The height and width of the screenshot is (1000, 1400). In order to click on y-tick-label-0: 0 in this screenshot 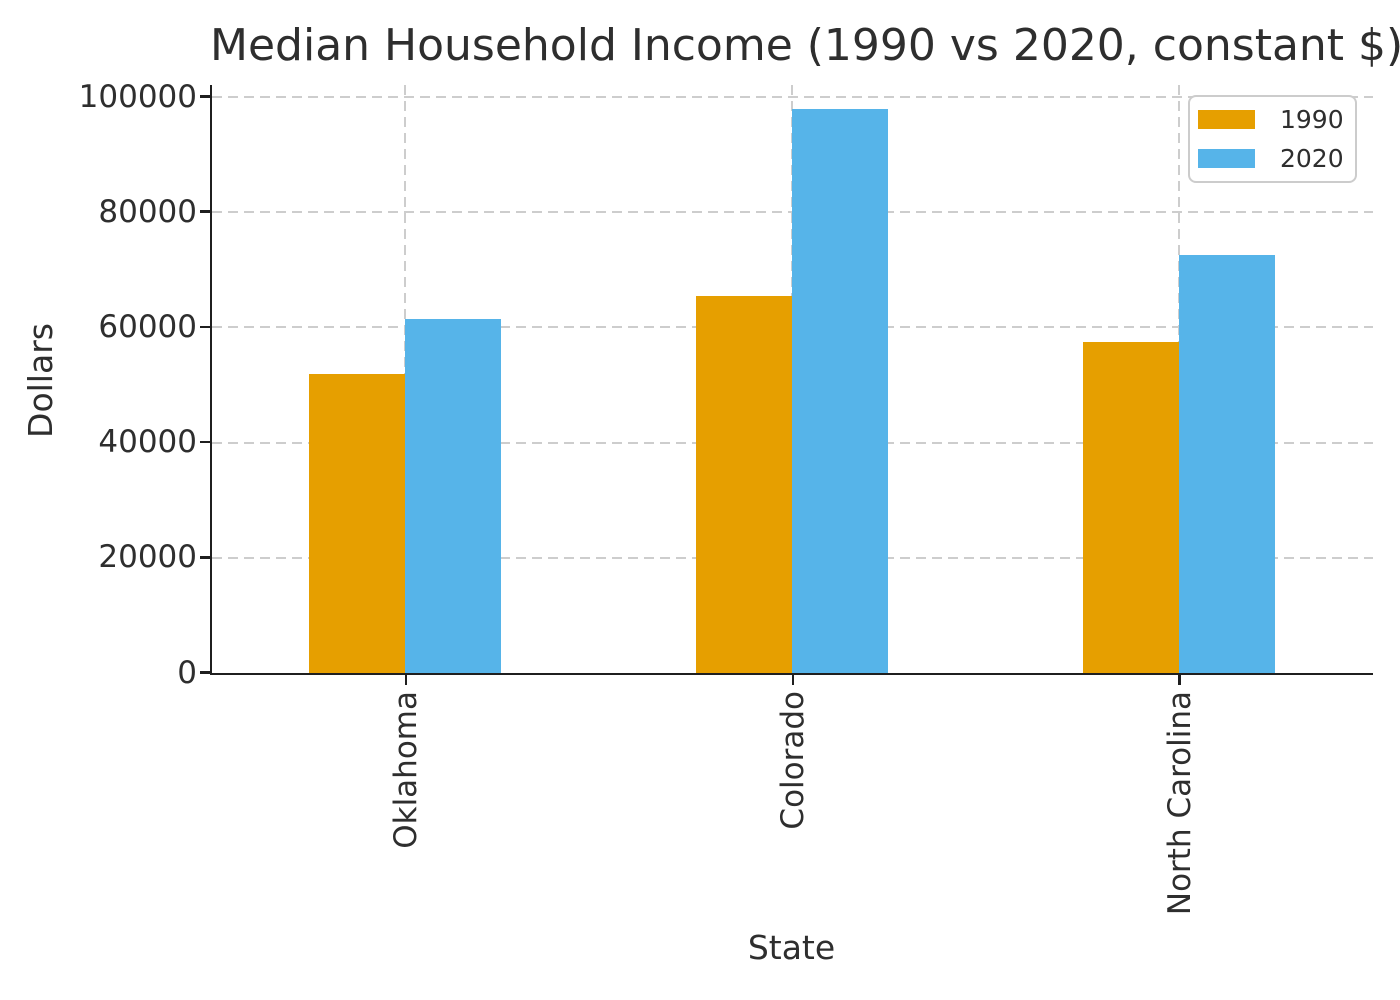, I will do `click(187, 672)`.